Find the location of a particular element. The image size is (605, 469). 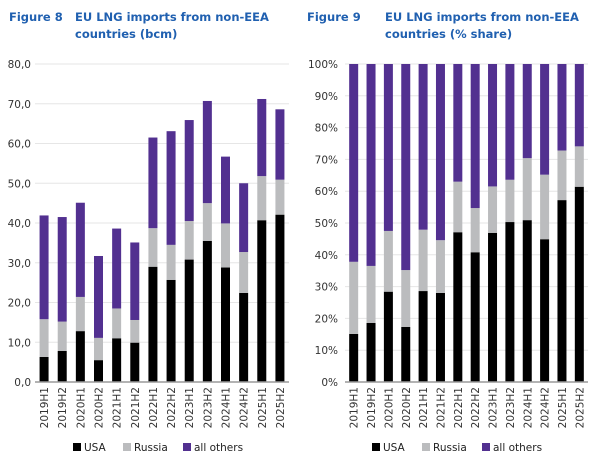

legend-label: all others is located at coordinates (218, 448).